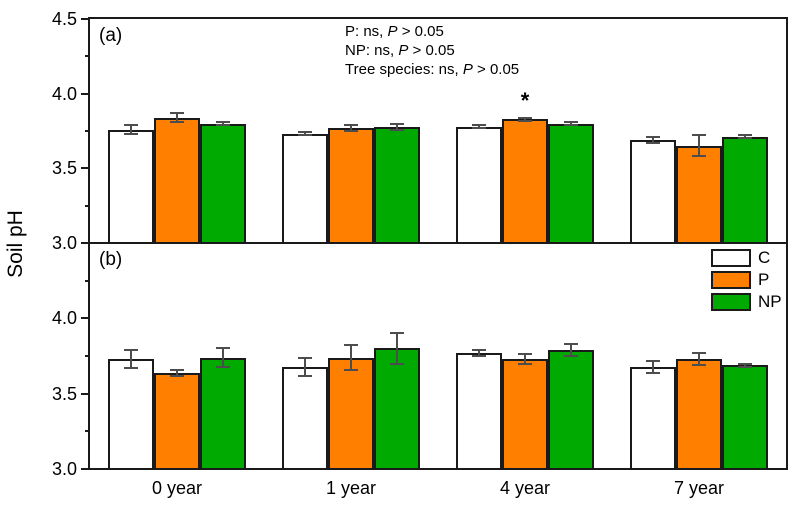 This screenshot has width=800, height=511. Describe the element at coordinates (745, 417) in the screenshot. I see `bar-NP-7-year` at that location.